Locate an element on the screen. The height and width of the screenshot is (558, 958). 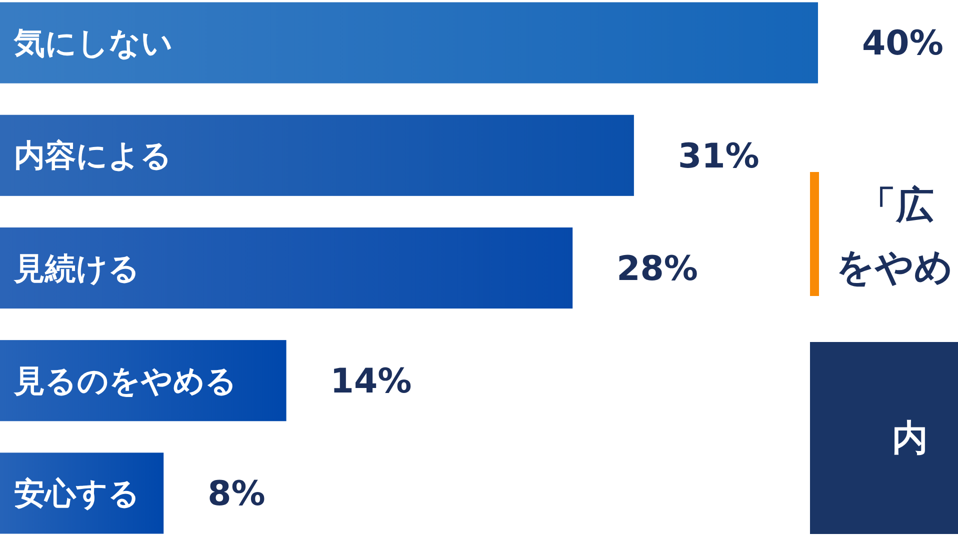
data-label: 8% is located at coordinates (237, 494).